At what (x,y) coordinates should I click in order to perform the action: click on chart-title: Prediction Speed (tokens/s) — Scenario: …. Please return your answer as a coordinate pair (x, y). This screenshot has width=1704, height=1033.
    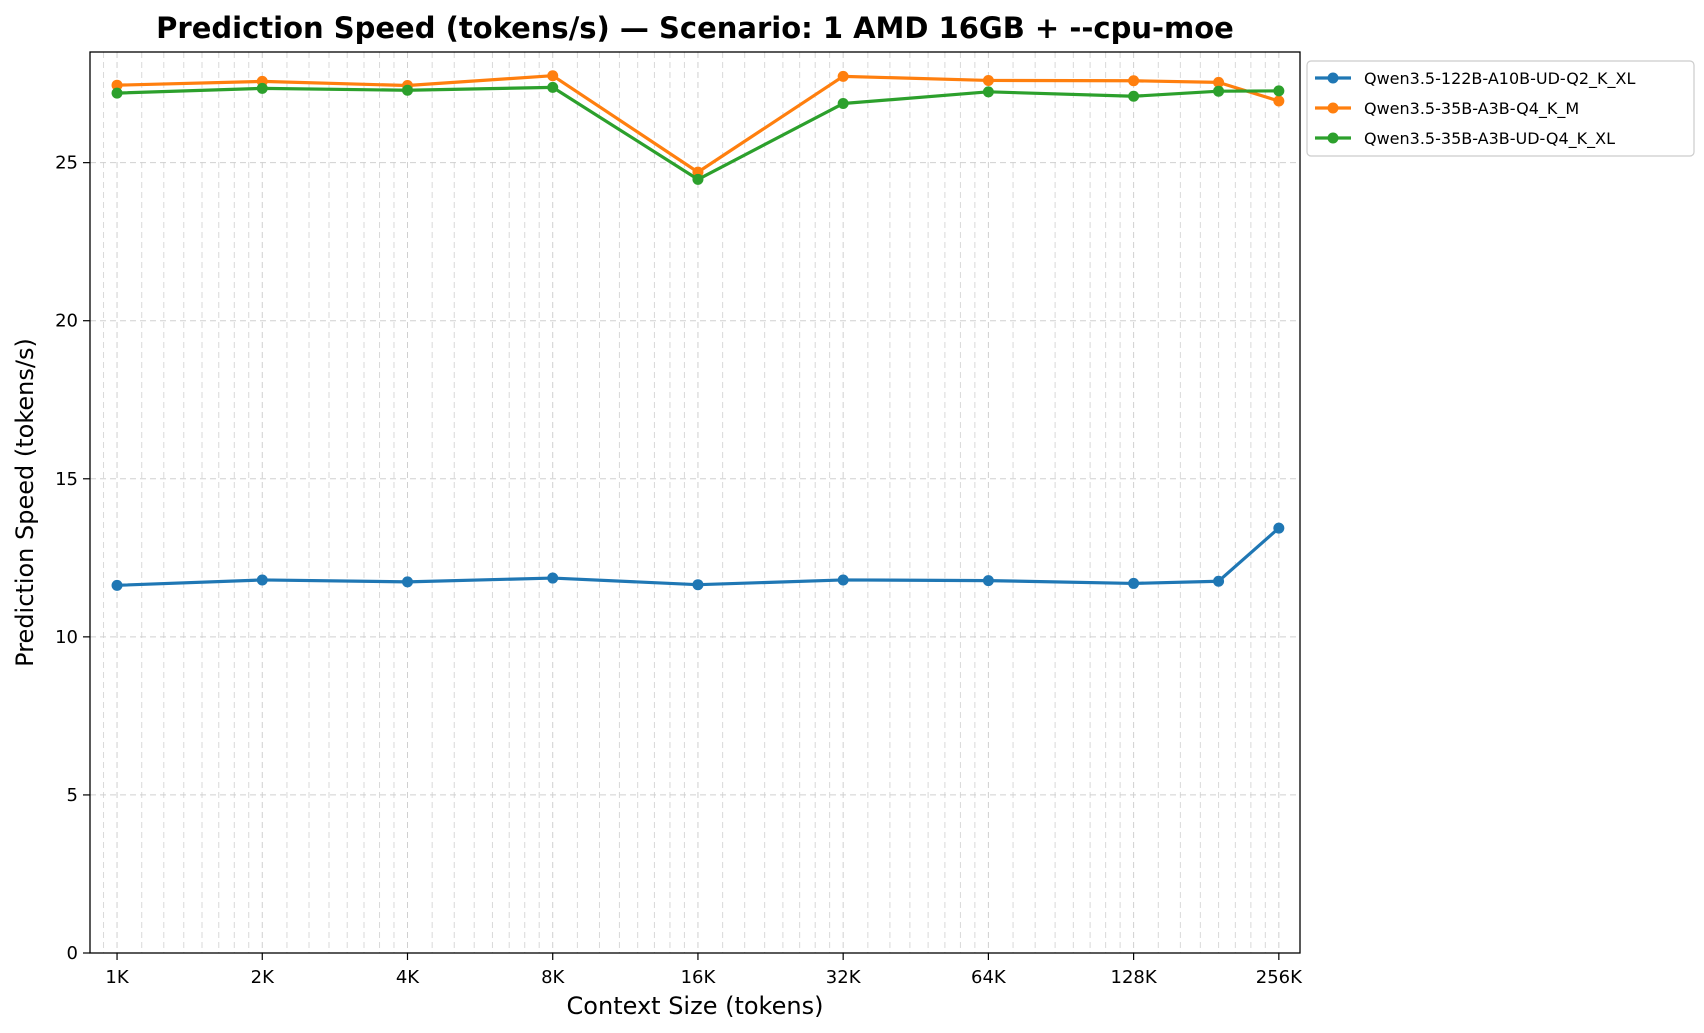
    Looking at the image, I should click on (695, 28).